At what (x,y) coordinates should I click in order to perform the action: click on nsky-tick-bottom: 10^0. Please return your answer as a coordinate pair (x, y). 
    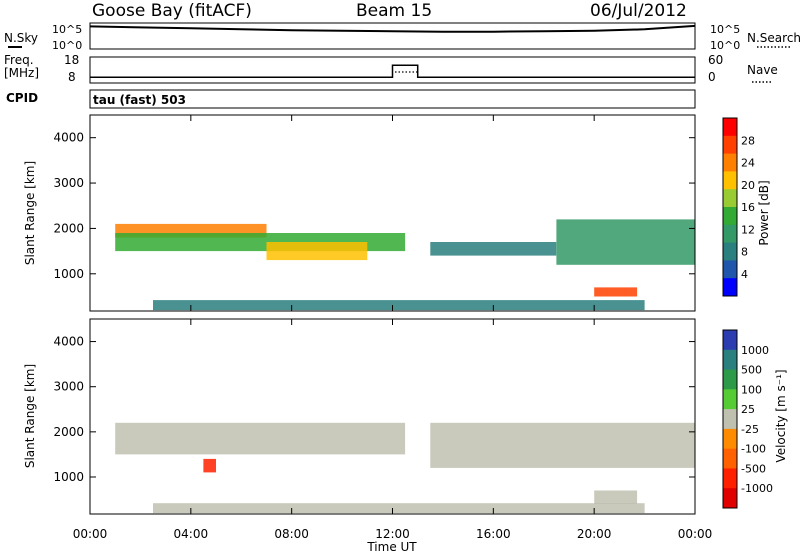
    Looking at the image, I should click on (67, 45).